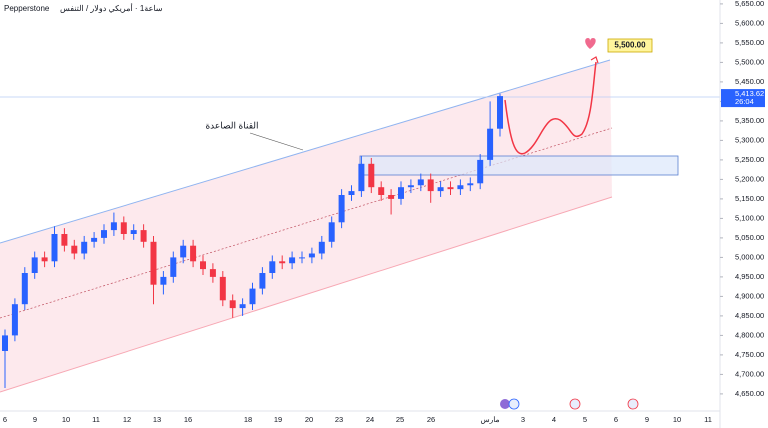 The image size is (768, 428). I want to click on y-tick-label: 5,650.00, so click(749, 4).